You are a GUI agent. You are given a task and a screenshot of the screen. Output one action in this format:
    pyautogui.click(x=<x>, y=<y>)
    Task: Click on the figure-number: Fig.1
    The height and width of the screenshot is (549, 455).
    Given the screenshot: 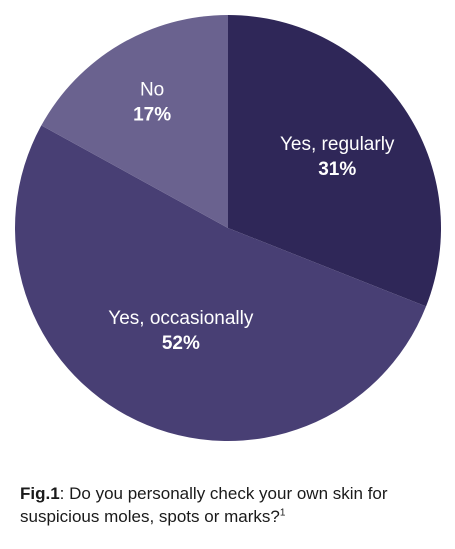 What is the action you would take?
    pyautogui.click(x=40, y=493)
    